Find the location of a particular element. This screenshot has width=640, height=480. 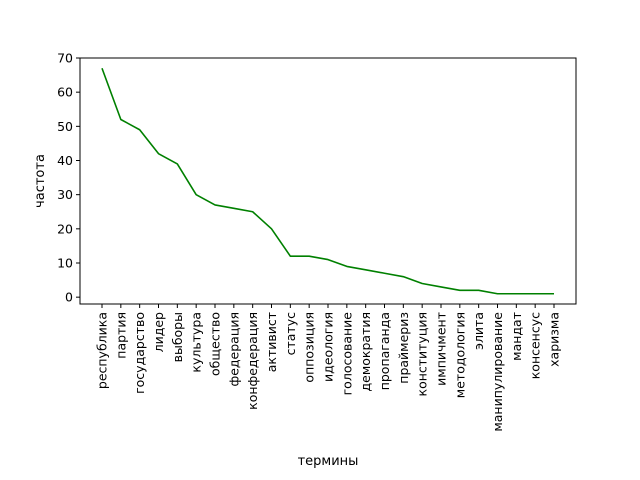

x-tick-label: оппозиция is located at coordinates (309, 347).